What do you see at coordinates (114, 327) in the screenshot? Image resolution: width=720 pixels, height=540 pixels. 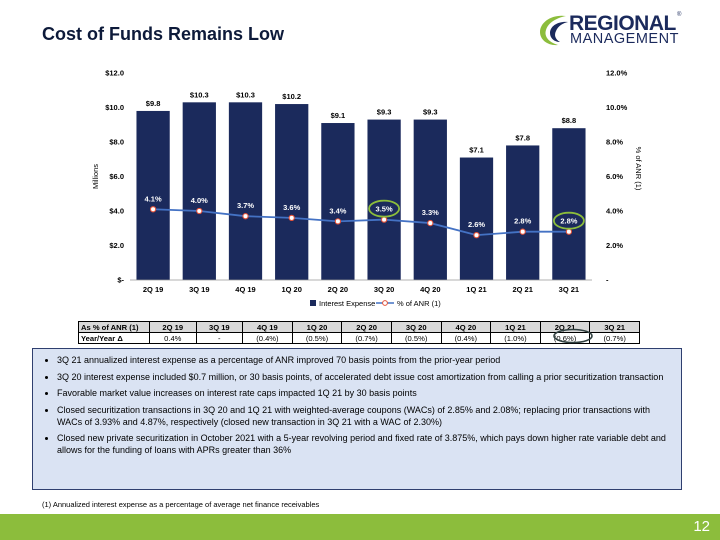 I see `table-header-label: As % of ANR (1)` at bounding box center [114, 327].